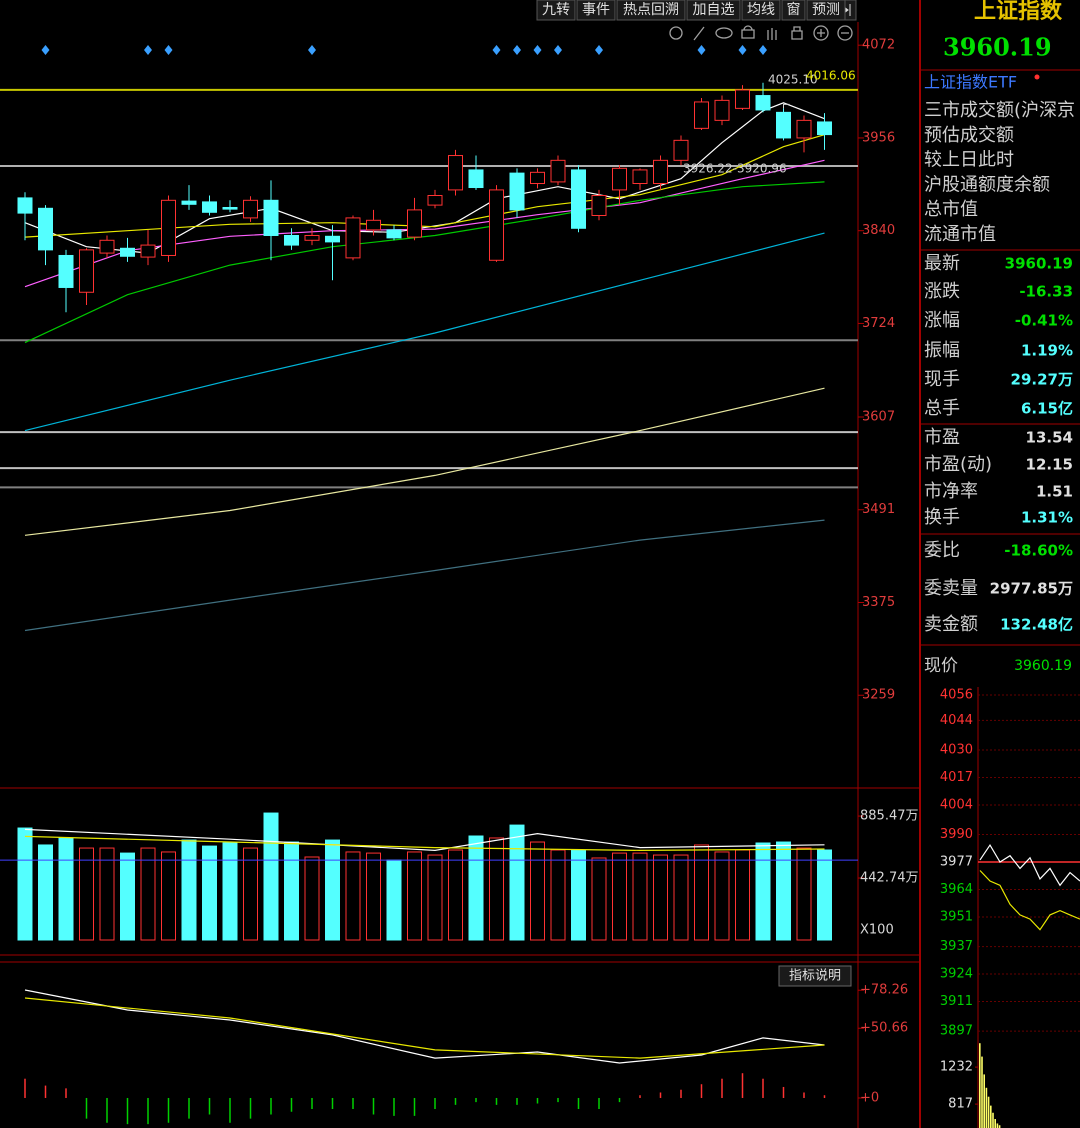 This screenshot has width=1080, height=1128. Describe the element at coordinates (772, 34) in the screenshot. I see `hand-icon` at that location.